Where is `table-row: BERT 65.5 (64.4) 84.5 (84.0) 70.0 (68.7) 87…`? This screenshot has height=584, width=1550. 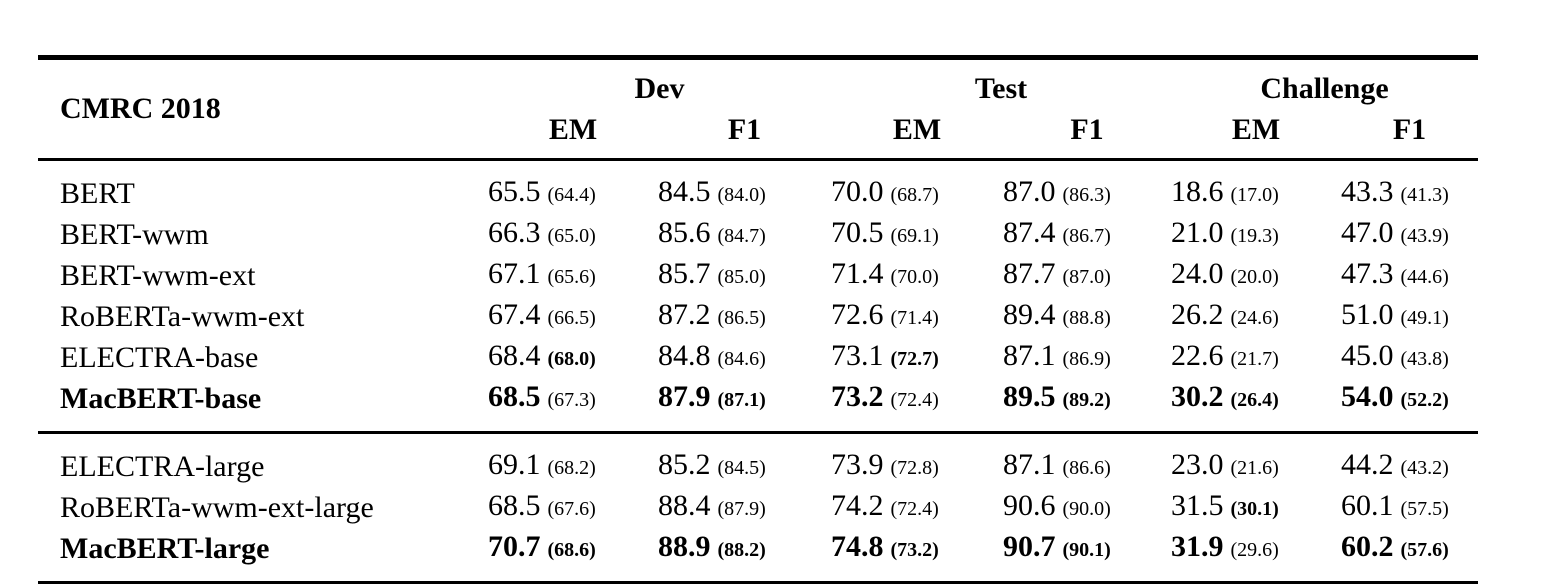
table-row: BERT 65.5 (64.4) 84.5 (84.0) 70.0 (68.7) 87… is located at coordinates (758, 187).